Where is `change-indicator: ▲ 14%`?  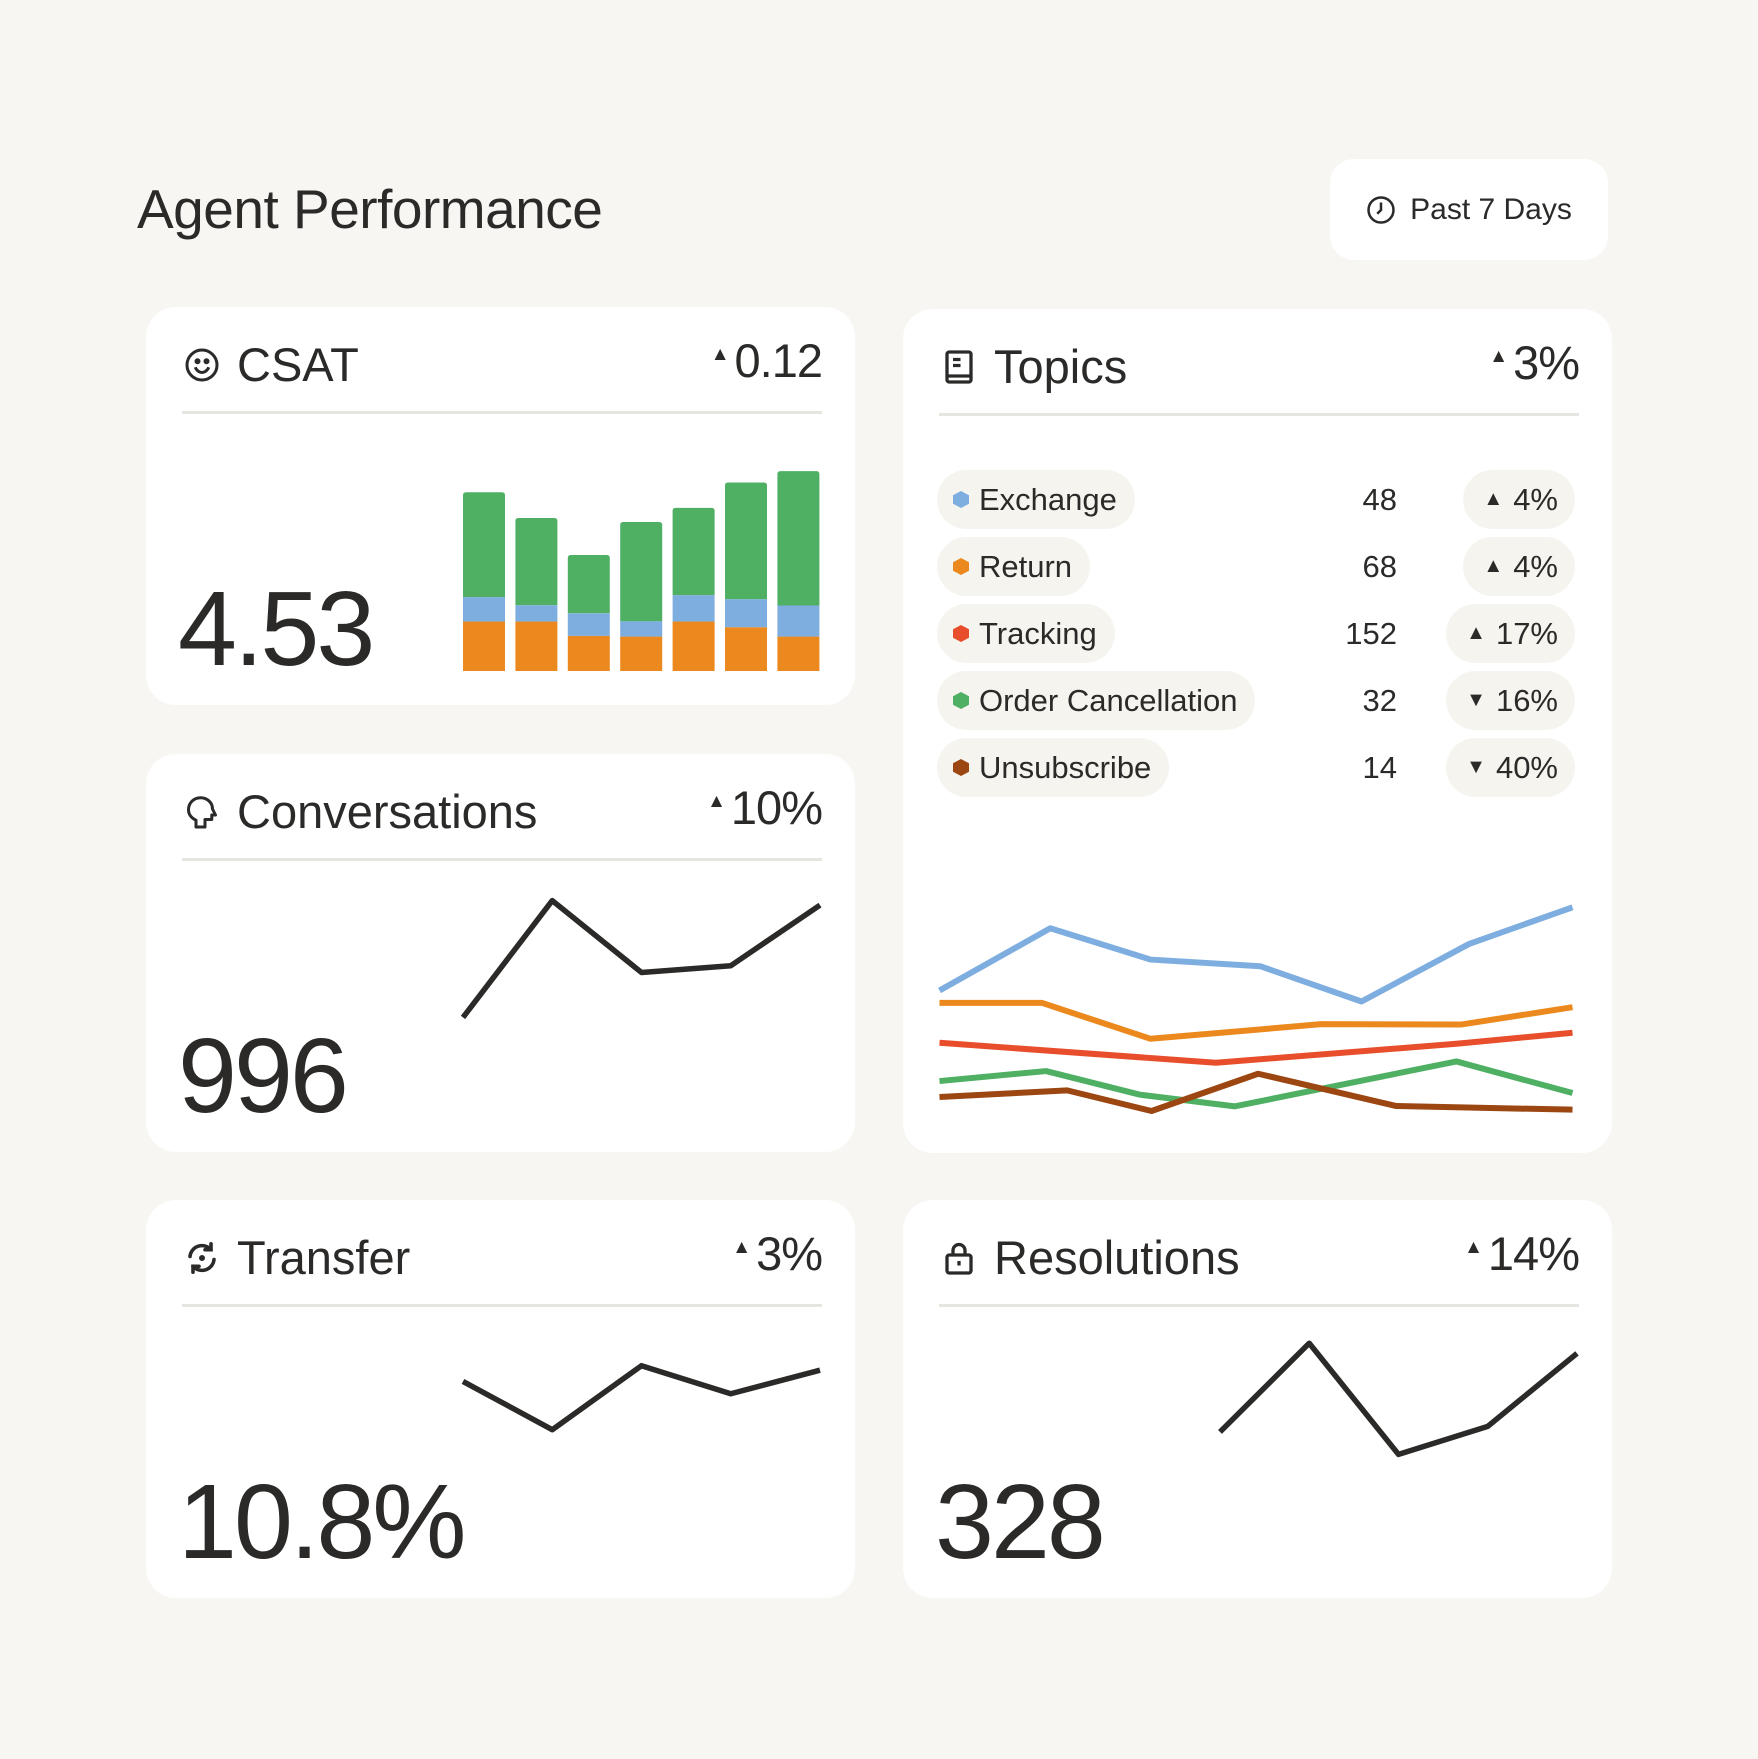
change-indicator: ▲ 14% is located at coordinates (1522, 1254).